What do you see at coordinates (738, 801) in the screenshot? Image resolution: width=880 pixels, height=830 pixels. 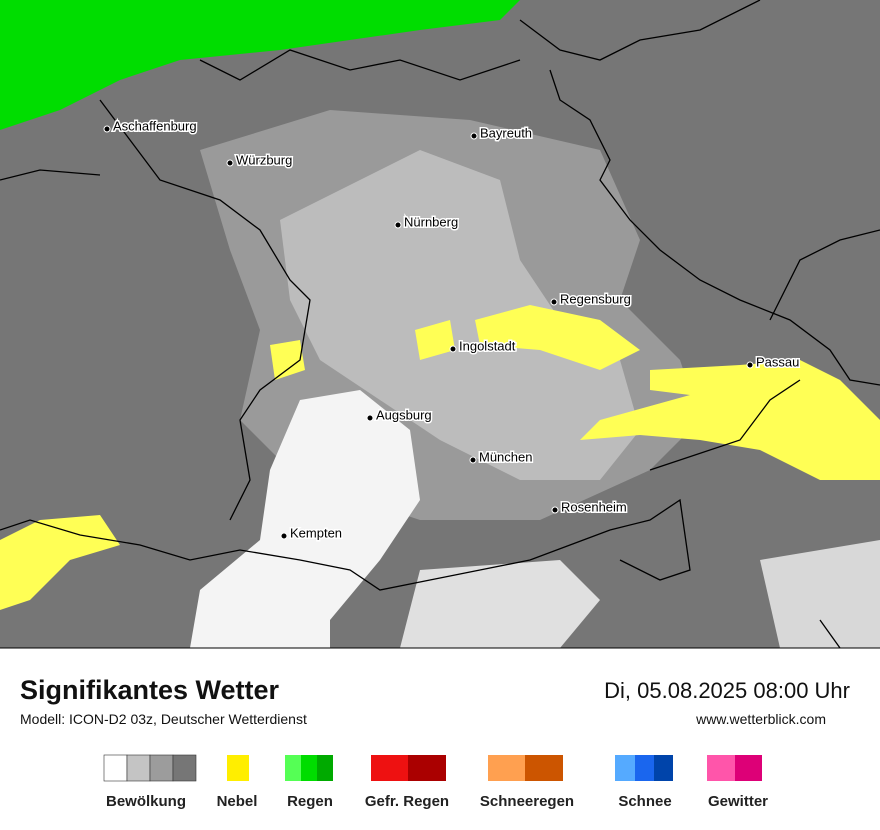 I see `legend-label: Gewitter` at bounding box center [738, 801].